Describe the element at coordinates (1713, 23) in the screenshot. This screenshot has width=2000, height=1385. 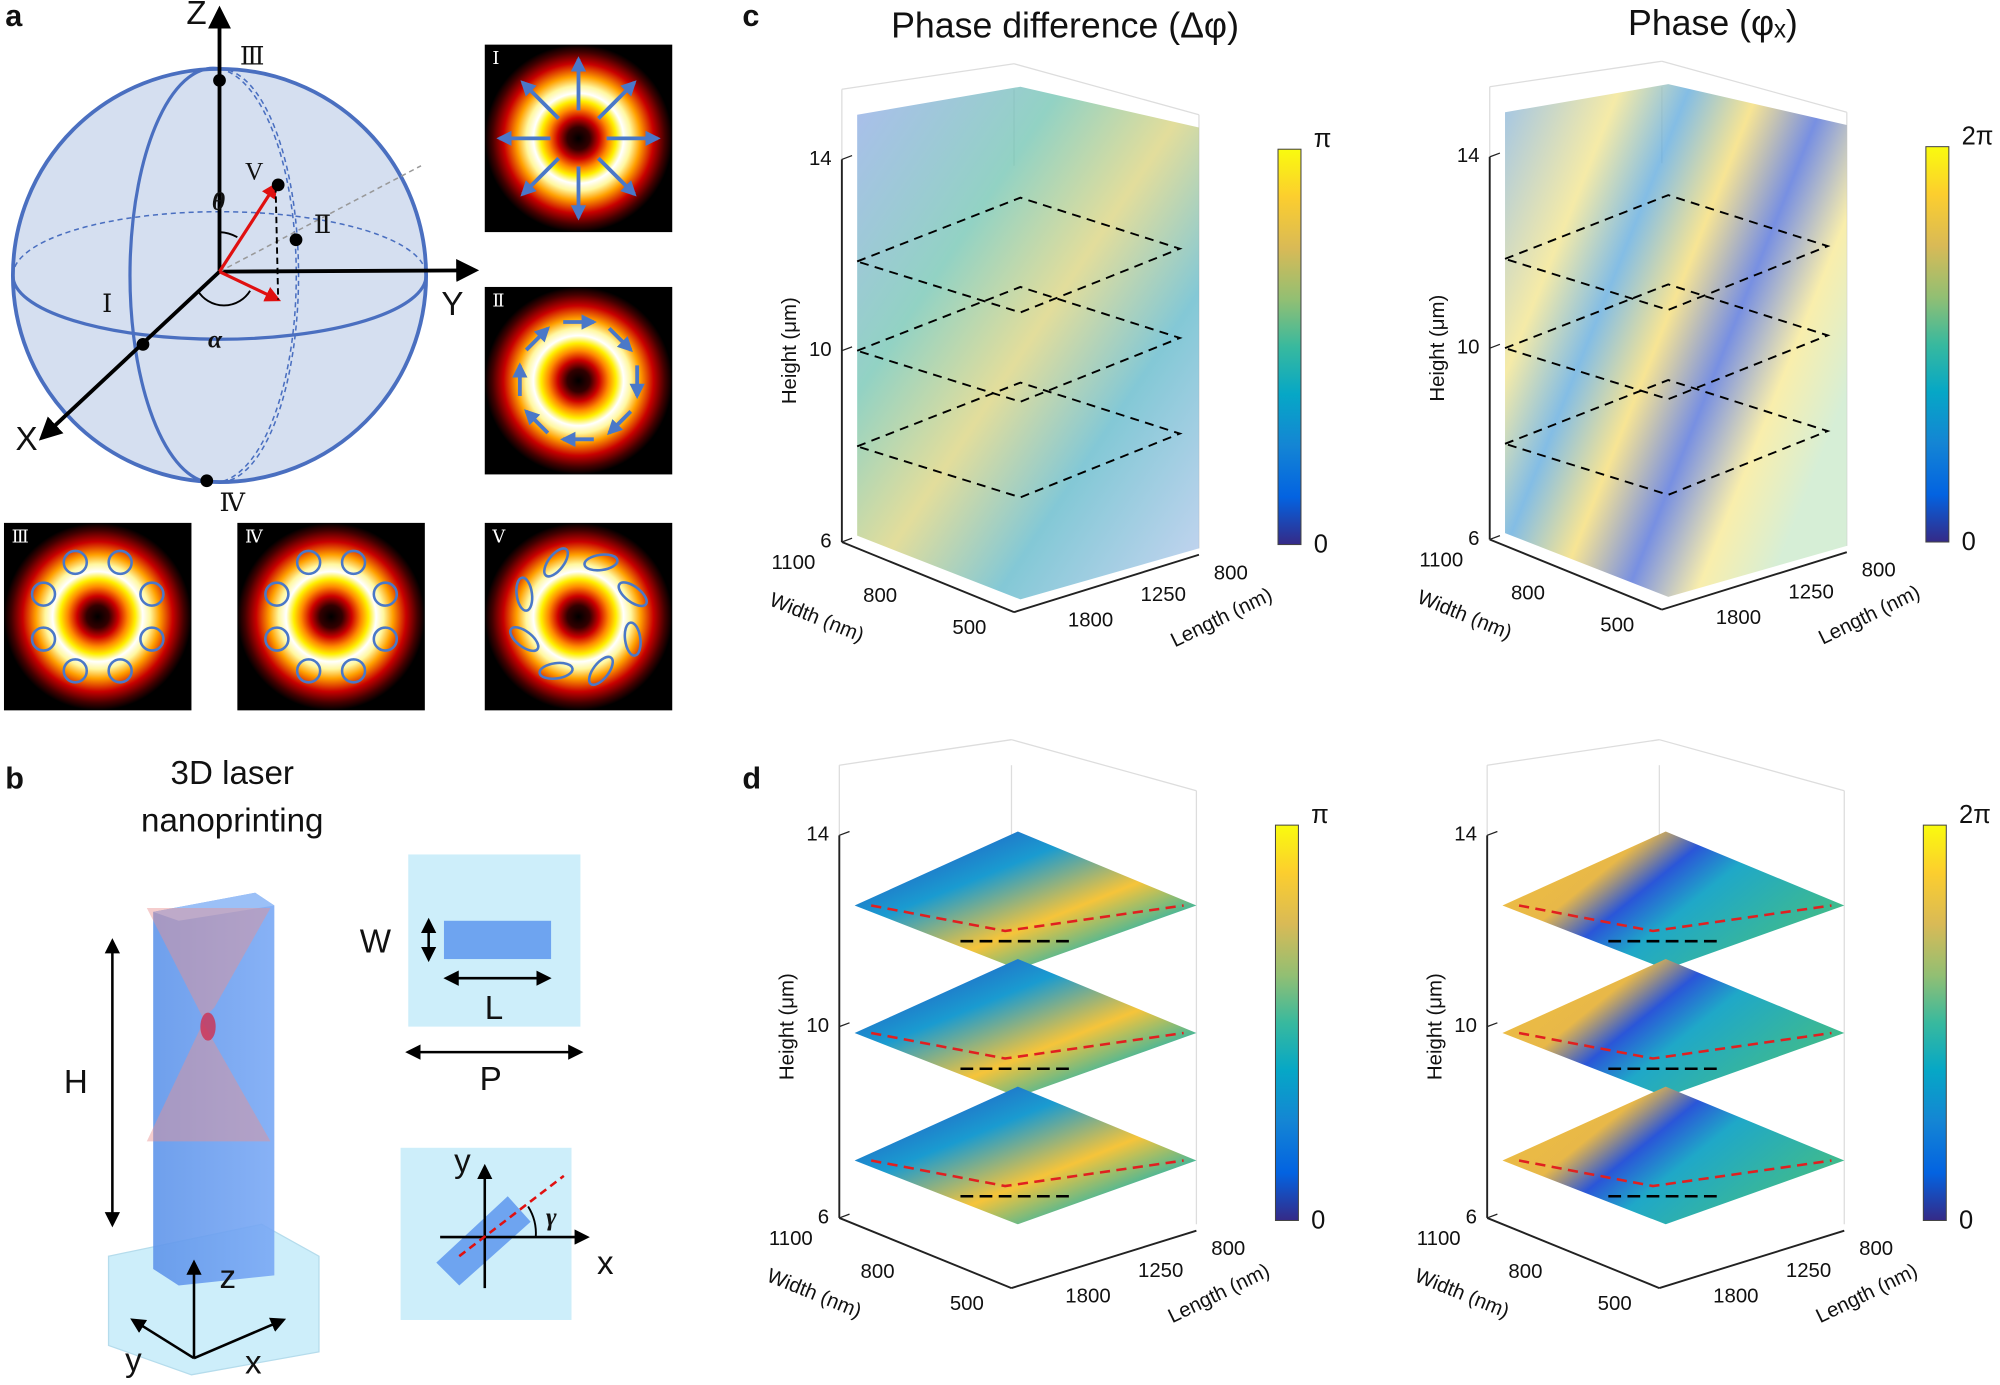
I see `plot-title: Phase (φₓ)` at that location.